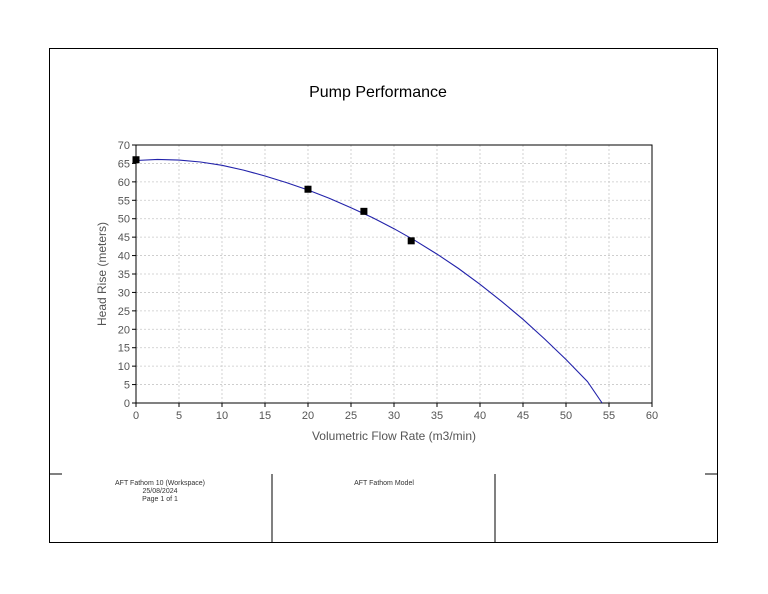 Image resolution: width=768 pixels, height=594 pixels. Describe the element at coordinates (127, 386) in the screenshot. I see `y-tick-label: 5` at that location.